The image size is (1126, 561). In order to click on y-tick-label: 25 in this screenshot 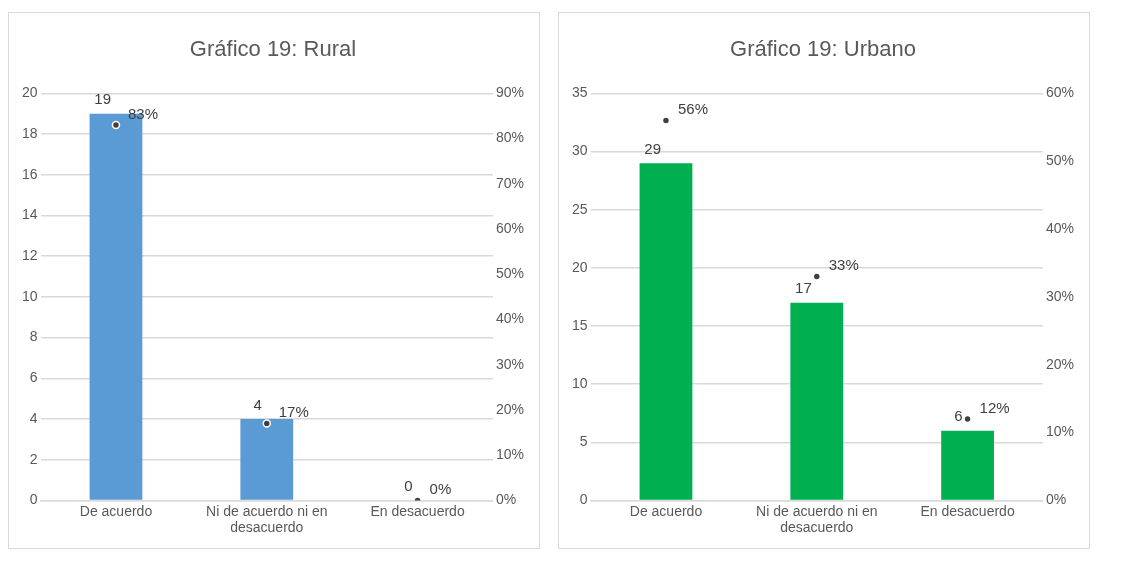, I will do `click(579, 208)`.